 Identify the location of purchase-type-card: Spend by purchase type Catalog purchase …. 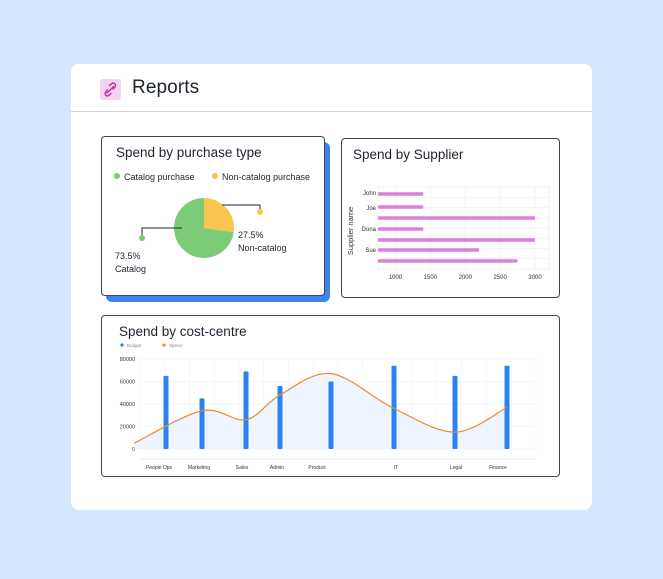
(213, 216).